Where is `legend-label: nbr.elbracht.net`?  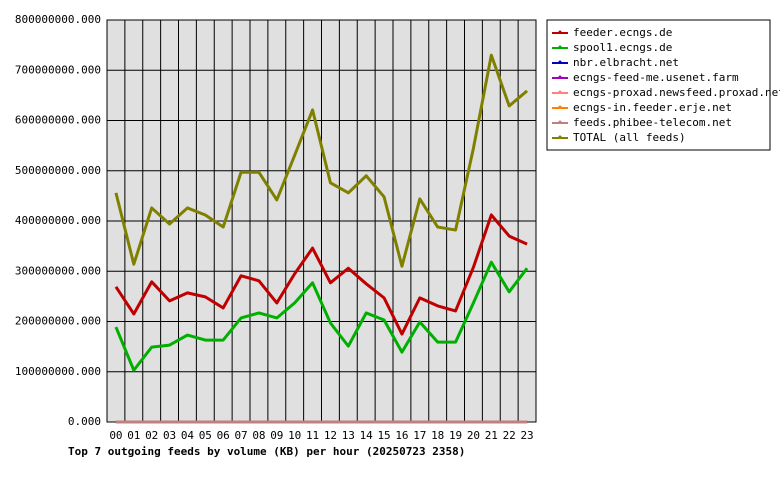
legend-label: nbr.elbracht.net is located at coordinates (626, 62).